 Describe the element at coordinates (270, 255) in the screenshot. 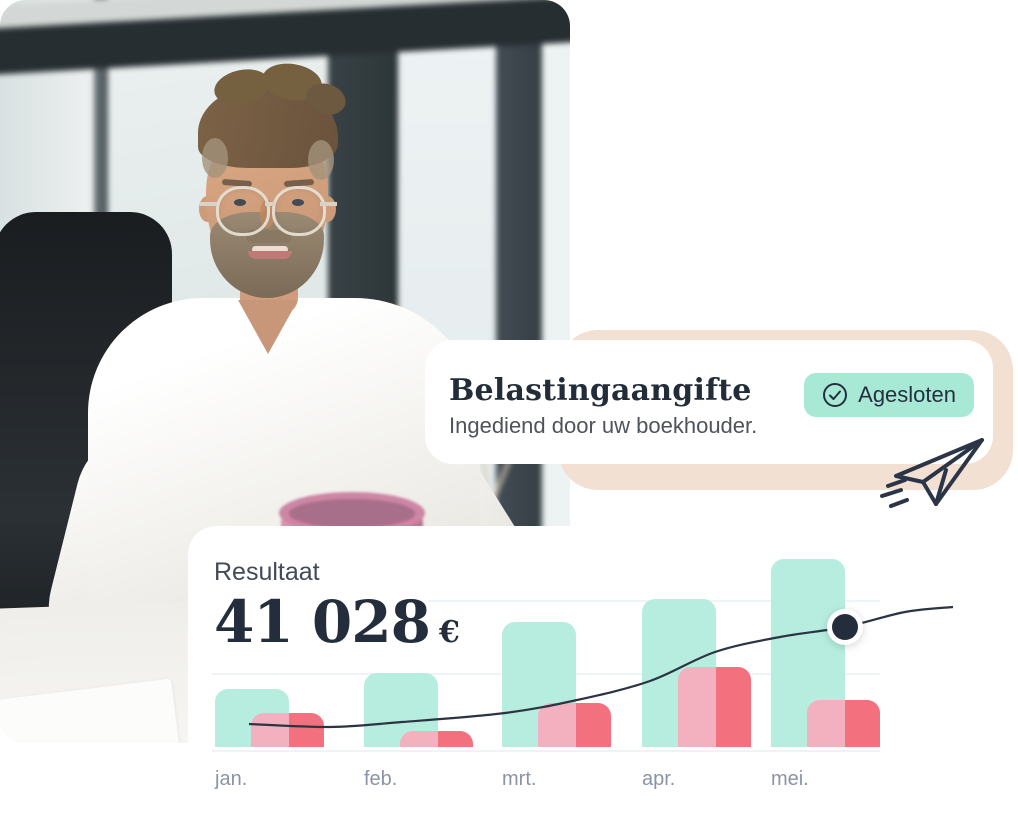

I see `man-lips` at that location.